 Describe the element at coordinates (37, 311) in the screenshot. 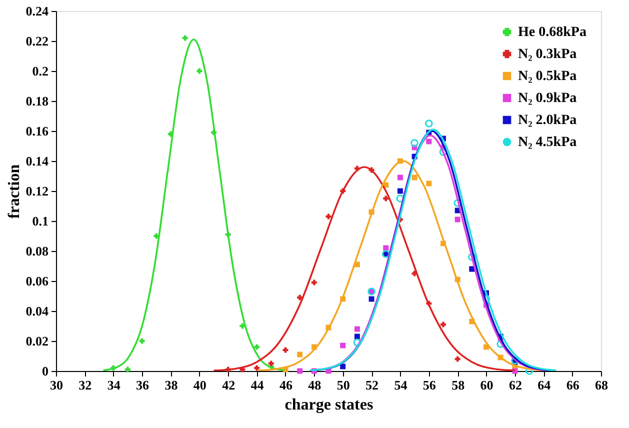

I see `y-tick-label: 0.04` at that location.